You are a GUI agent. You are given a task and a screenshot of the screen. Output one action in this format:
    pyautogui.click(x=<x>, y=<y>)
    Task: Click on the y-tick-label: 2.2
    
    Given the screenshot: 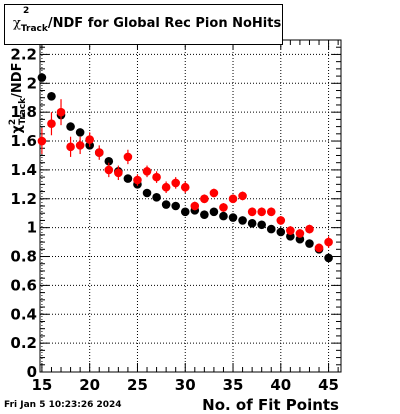 What is the action you would take?
    pyautogui.click(x=23, y=54)
    